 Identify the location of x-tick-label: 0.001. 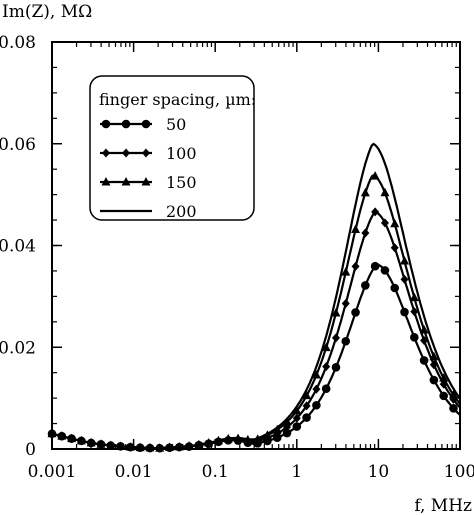
(52, 472).